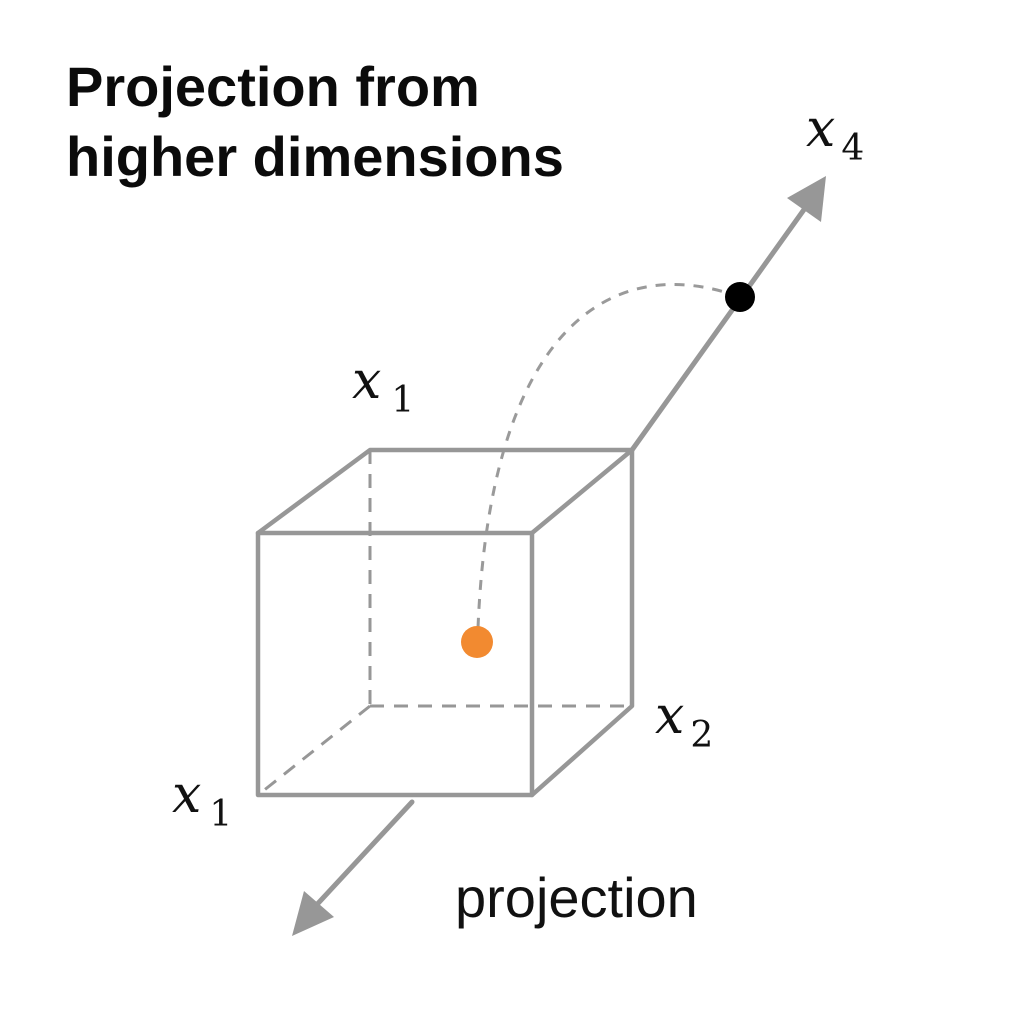  I want to click on projection-arc, so click(608, 456).